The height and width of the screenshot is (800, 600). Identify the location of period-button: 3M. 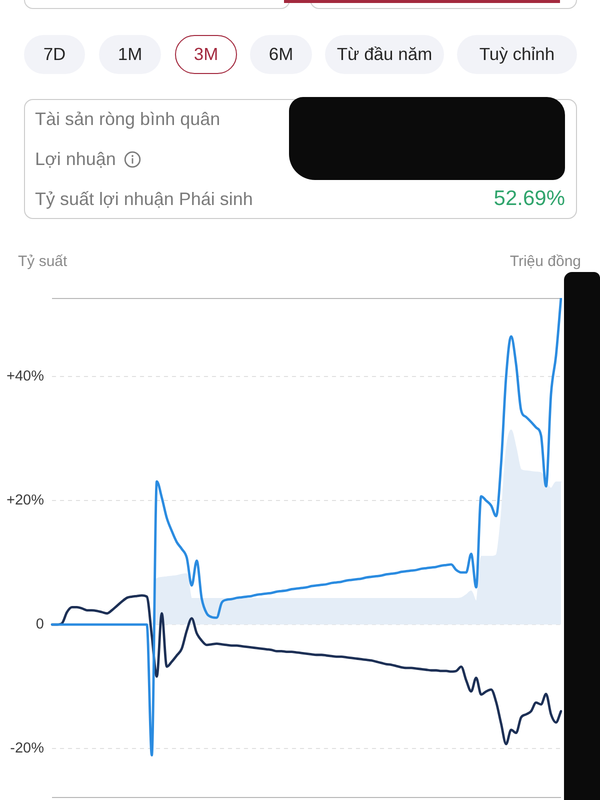
(206, 54).